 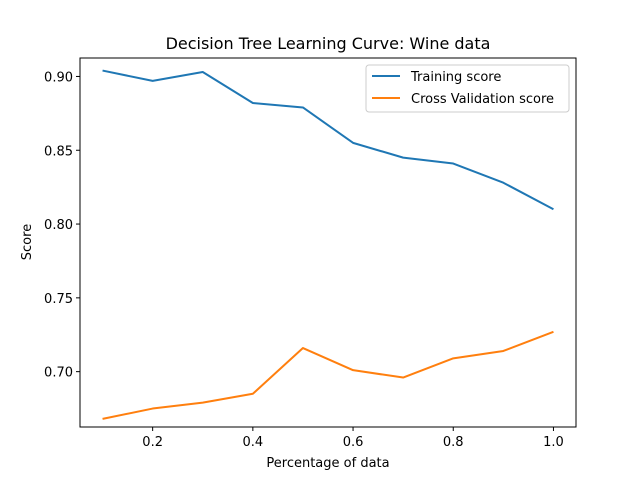 I want to click on x-axis-label: Percentage of data, so click(x=327, y=463).